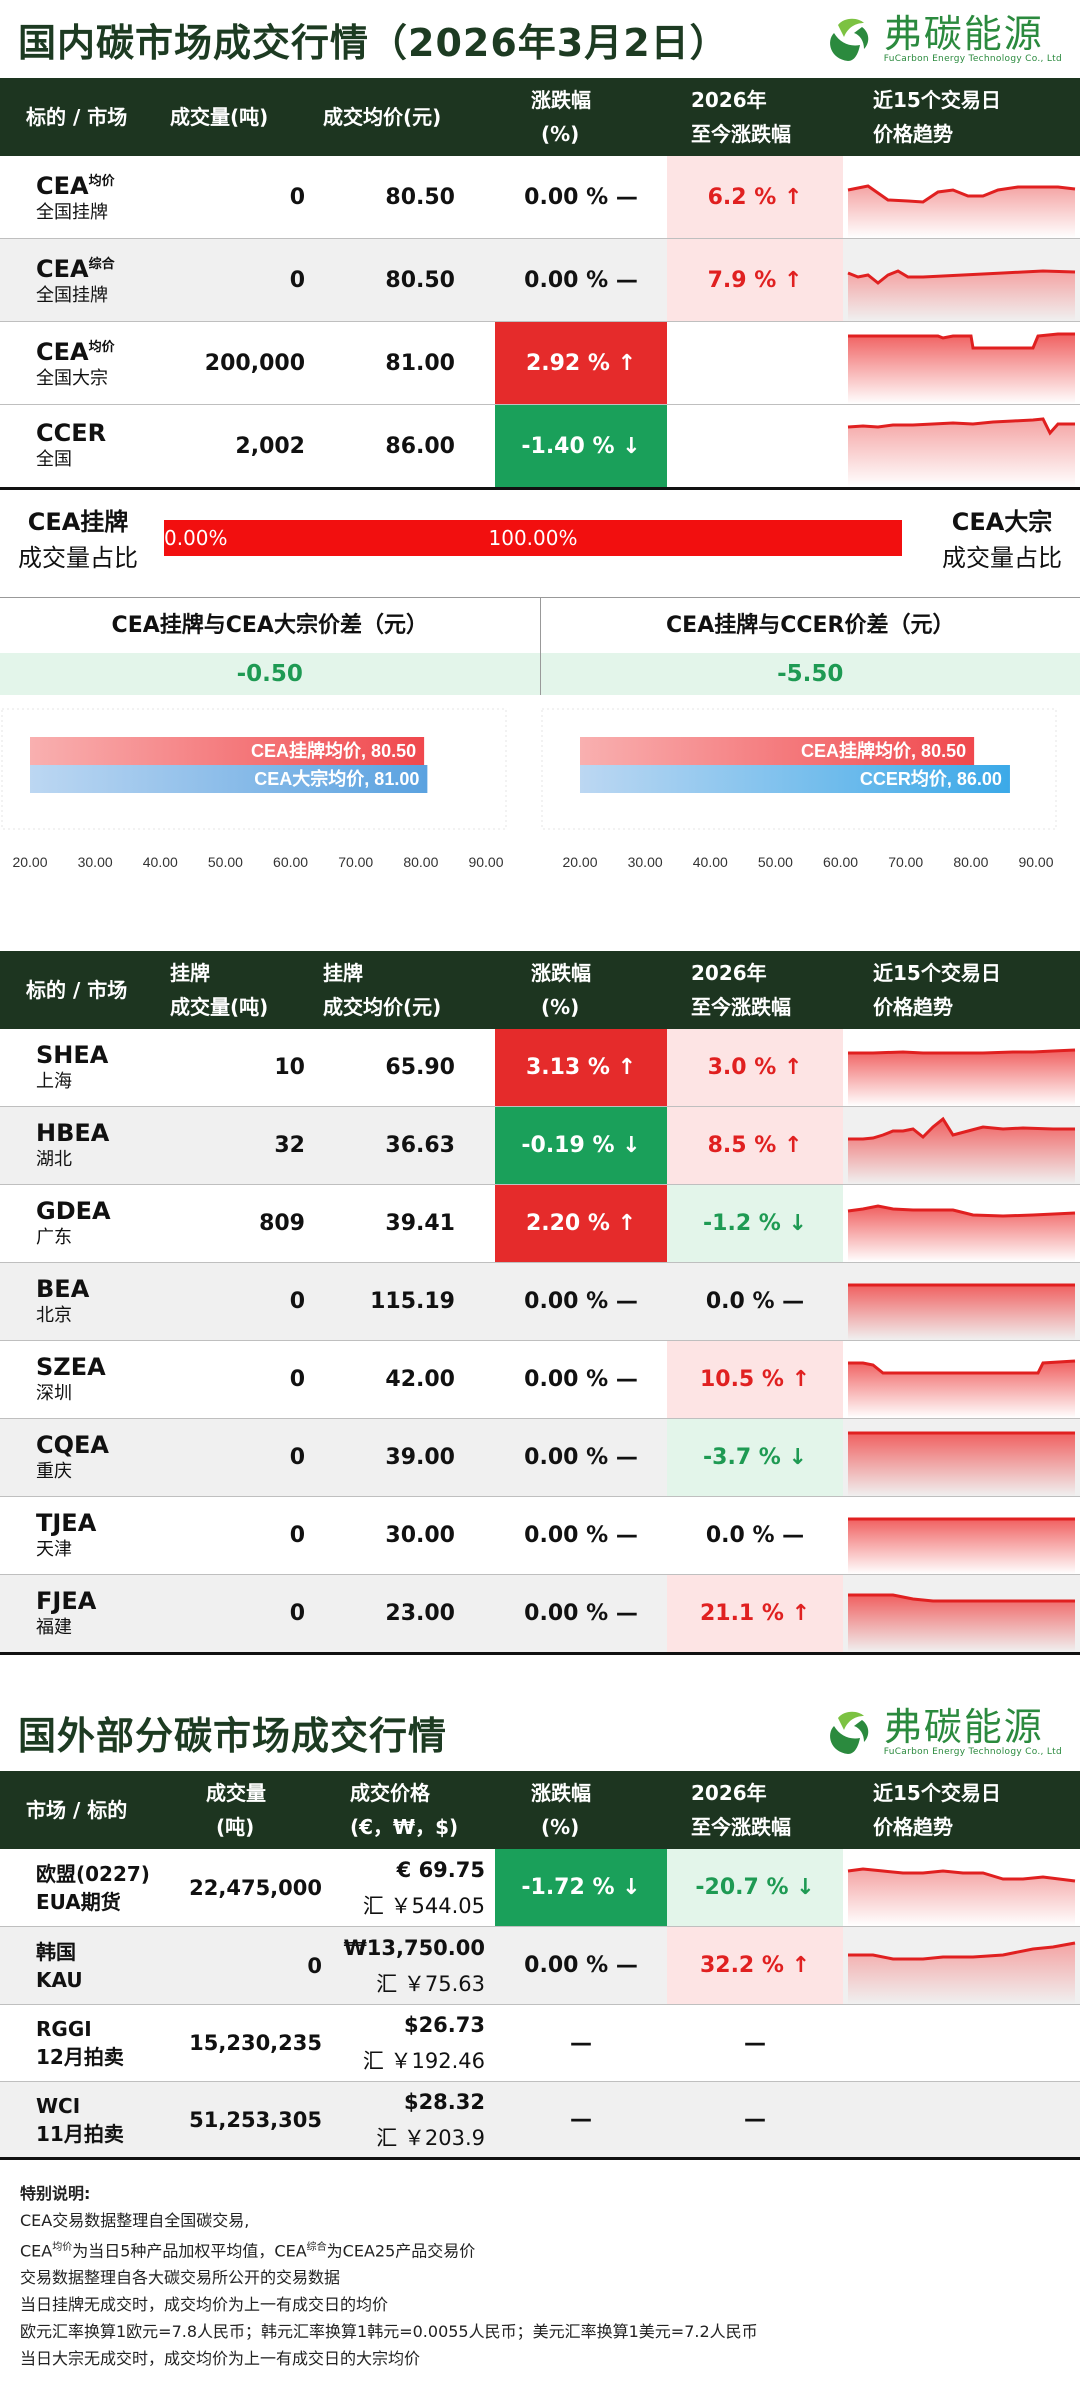 The width and height of the screenshot is (1080, 2382). Describe the element at coordinates (905, 862) in the screenshot. I see `tick-label: 70.00` at that location.